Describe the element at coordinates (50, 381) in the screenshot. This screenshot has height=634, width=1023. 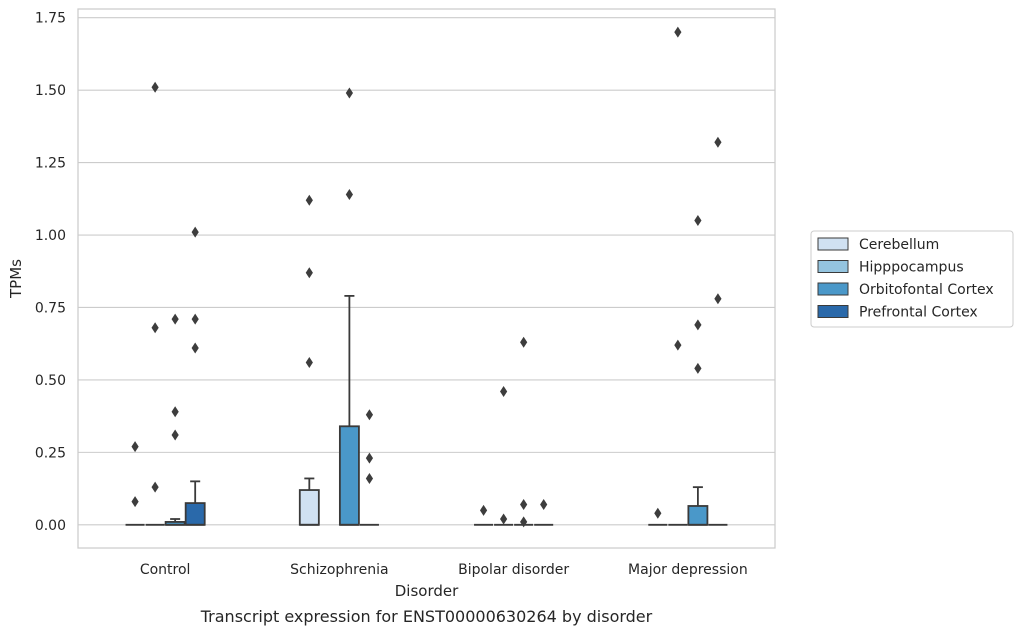
I see `y-tick-label: 0.50` at that location.